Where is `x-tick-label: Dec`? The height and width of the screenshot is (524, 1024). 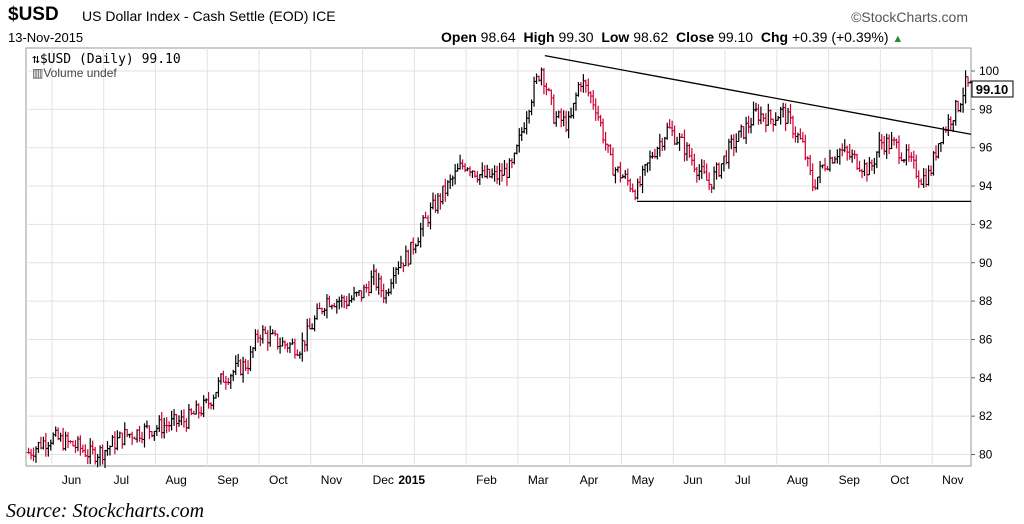 x-tick-label: Dec is located at coordinates (383, 480).